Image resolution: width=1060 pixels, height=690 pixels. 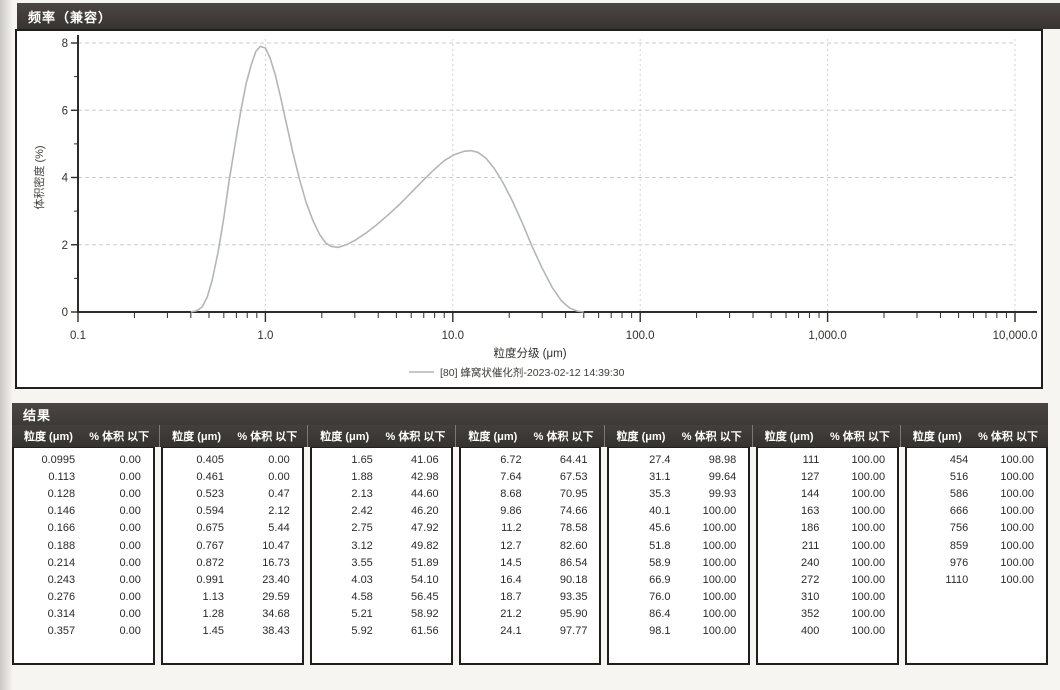 What do you see at coordinates (530, 528) in the screenshot?
I see `table-row: 11.2 78.58` at bounding box center [530, 528].